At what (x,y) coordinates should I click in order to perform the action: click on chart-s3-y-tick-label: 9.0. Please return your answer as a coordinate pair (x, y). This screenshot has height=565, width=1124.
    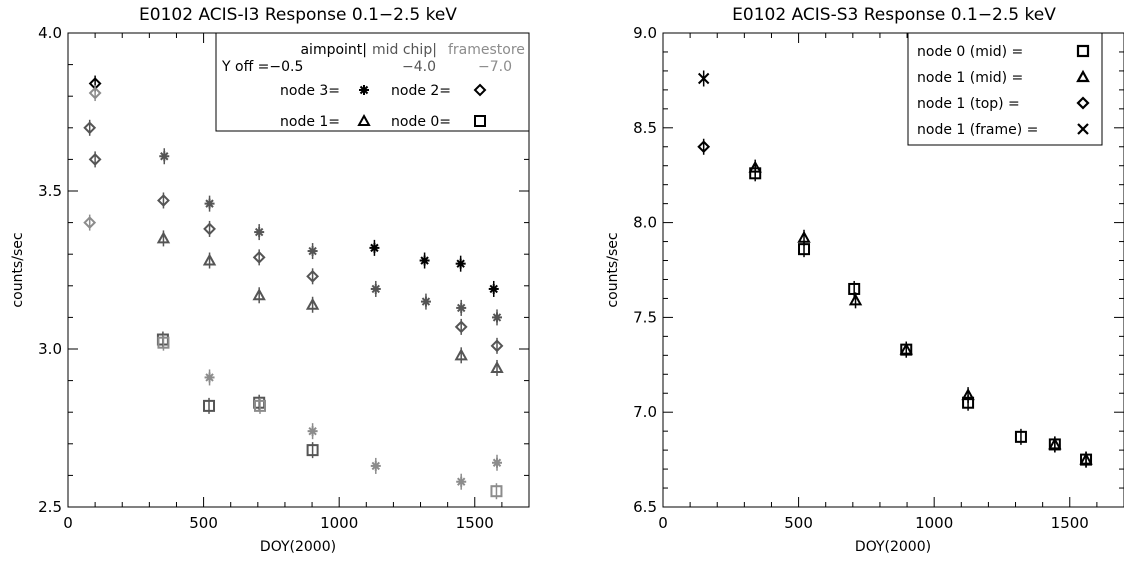
    Looking at the image, I should click on (645, 33).